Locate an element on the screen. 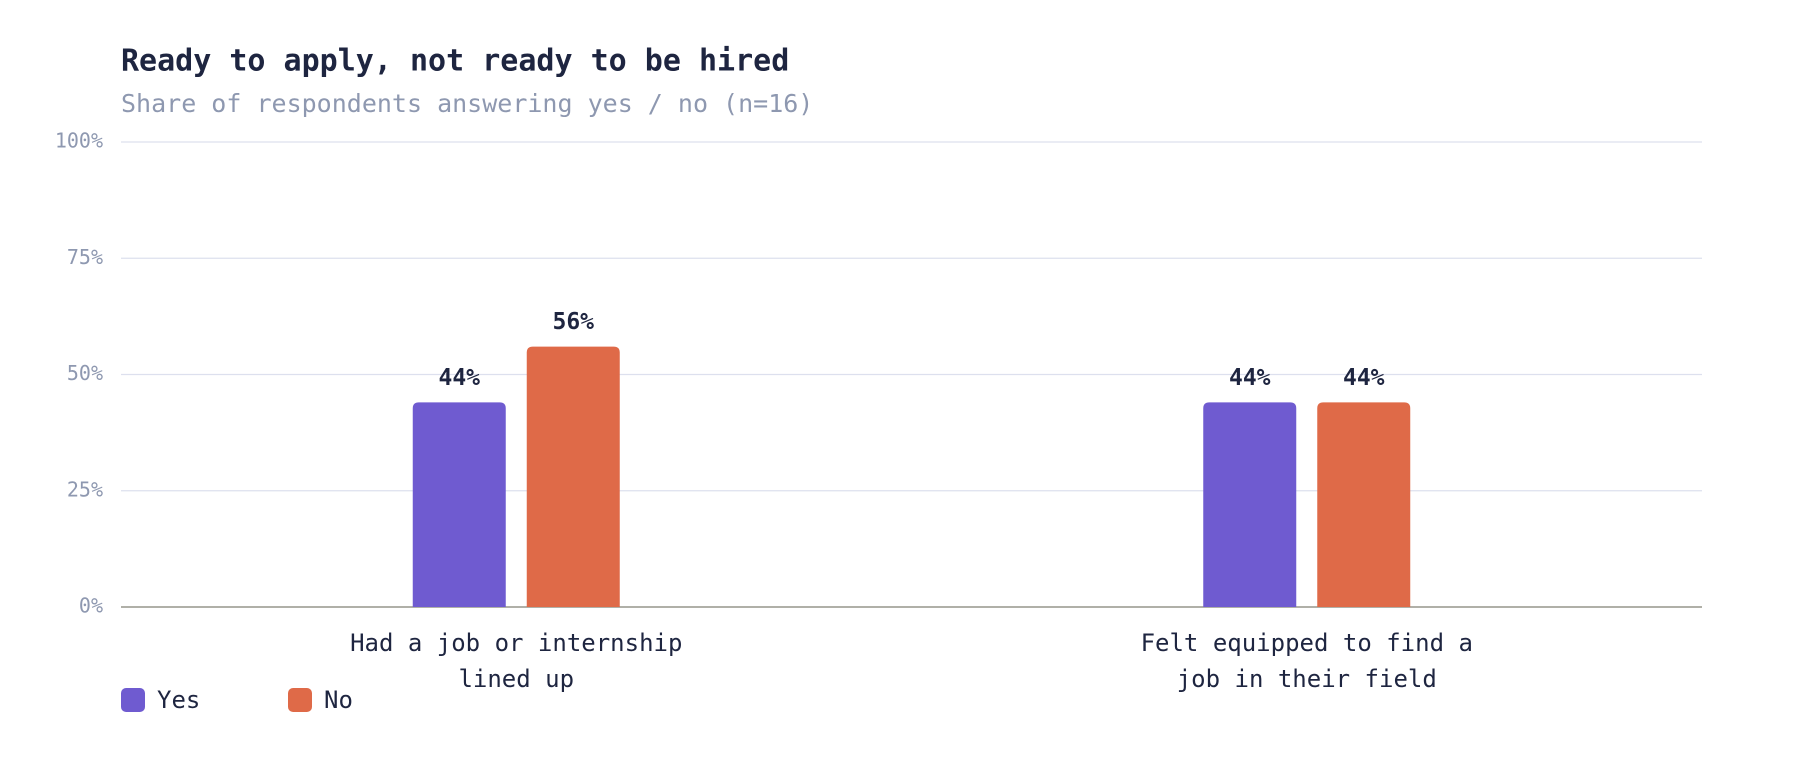  y-tick-label: 25% is located at coordinates (85, 489).